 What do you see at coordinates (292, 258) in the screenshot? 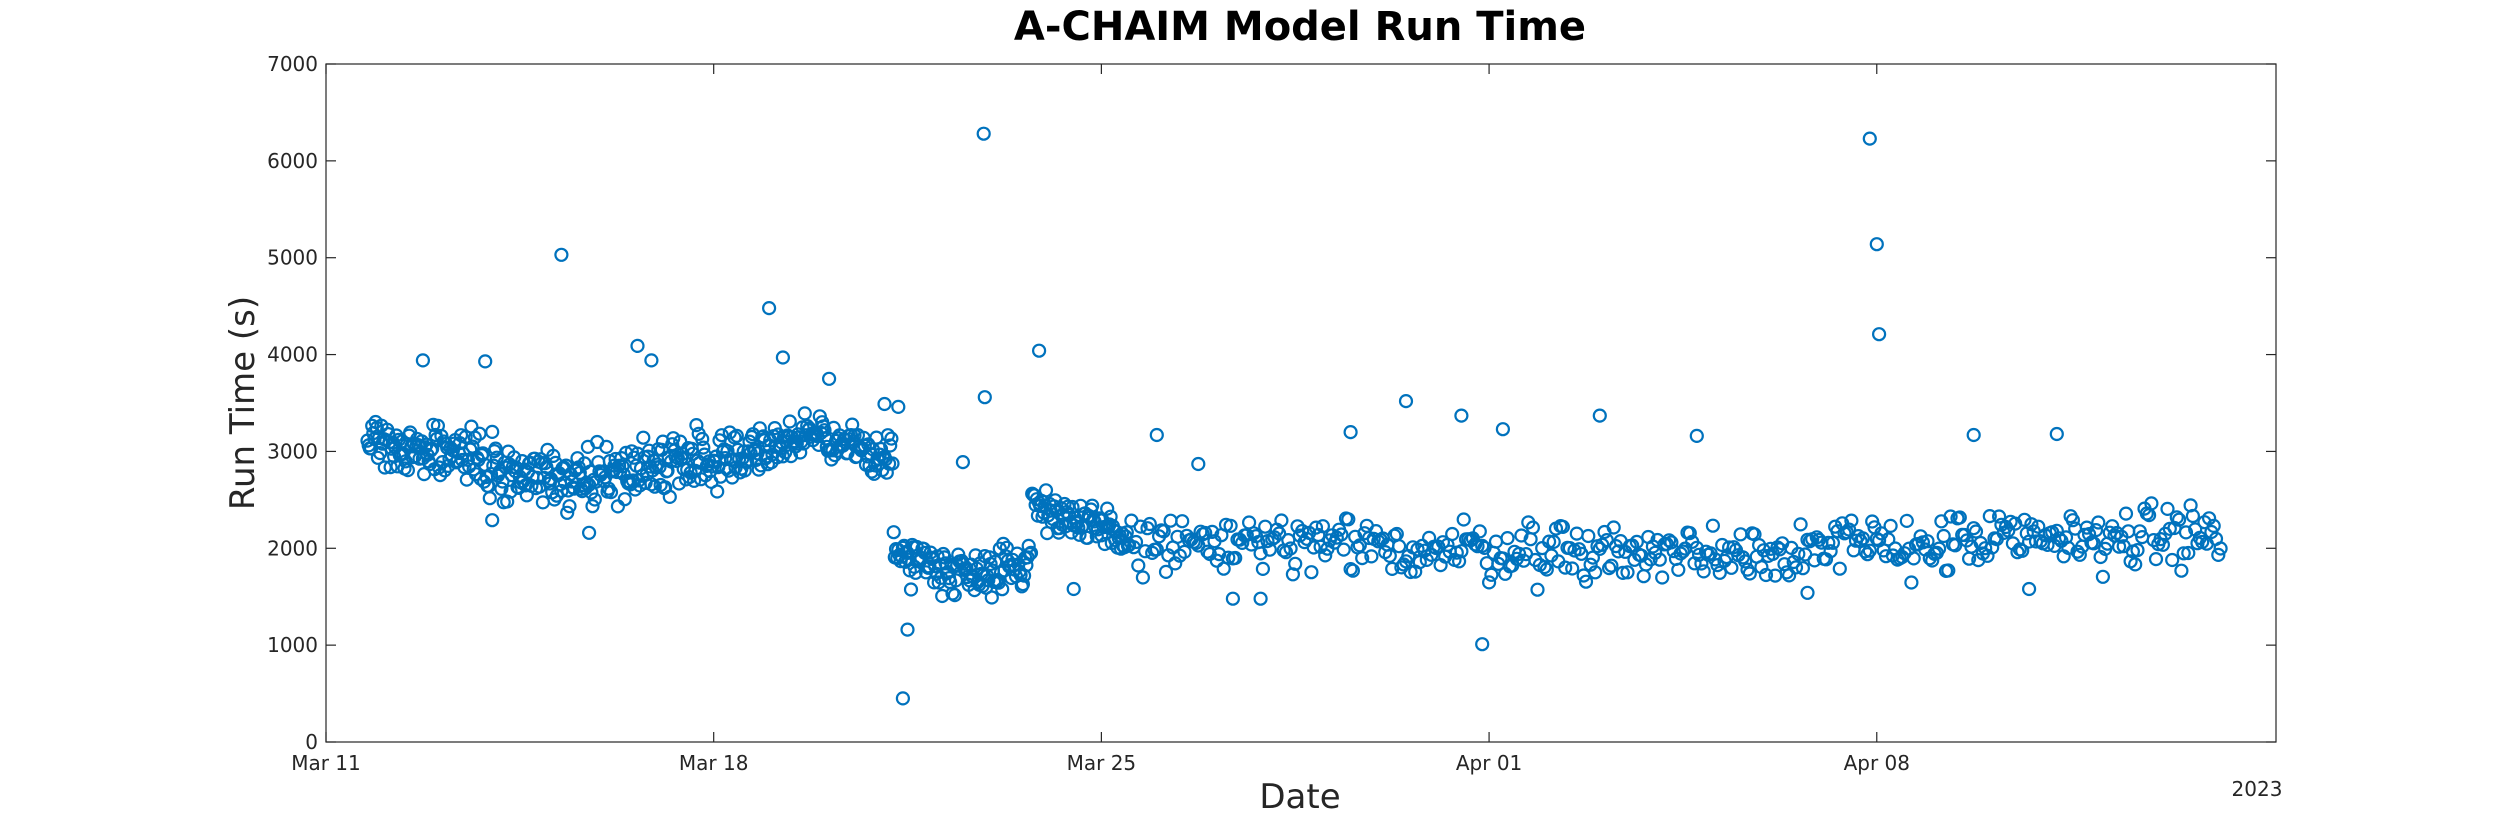
I see `y-tick-label: 5000` at bounding box center [292, 258].